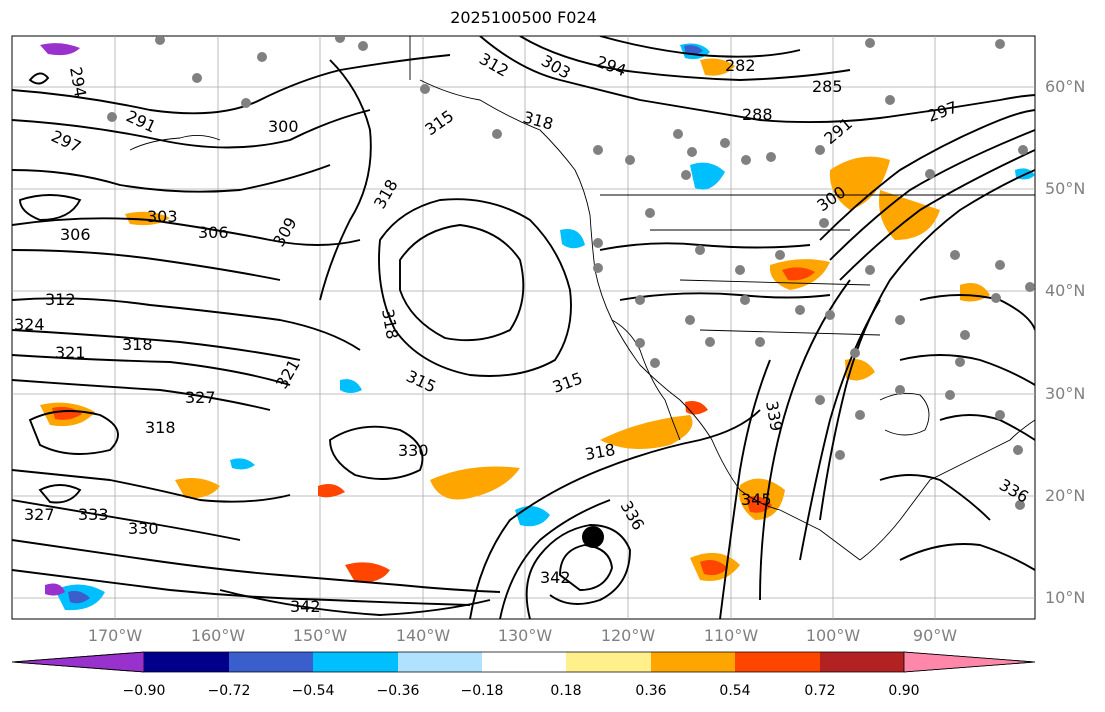  What do you see at coordinates (229, 691) in the screenshot?
I see `colorbar-tick-label: −0.72` at bounding box center [229, 691].